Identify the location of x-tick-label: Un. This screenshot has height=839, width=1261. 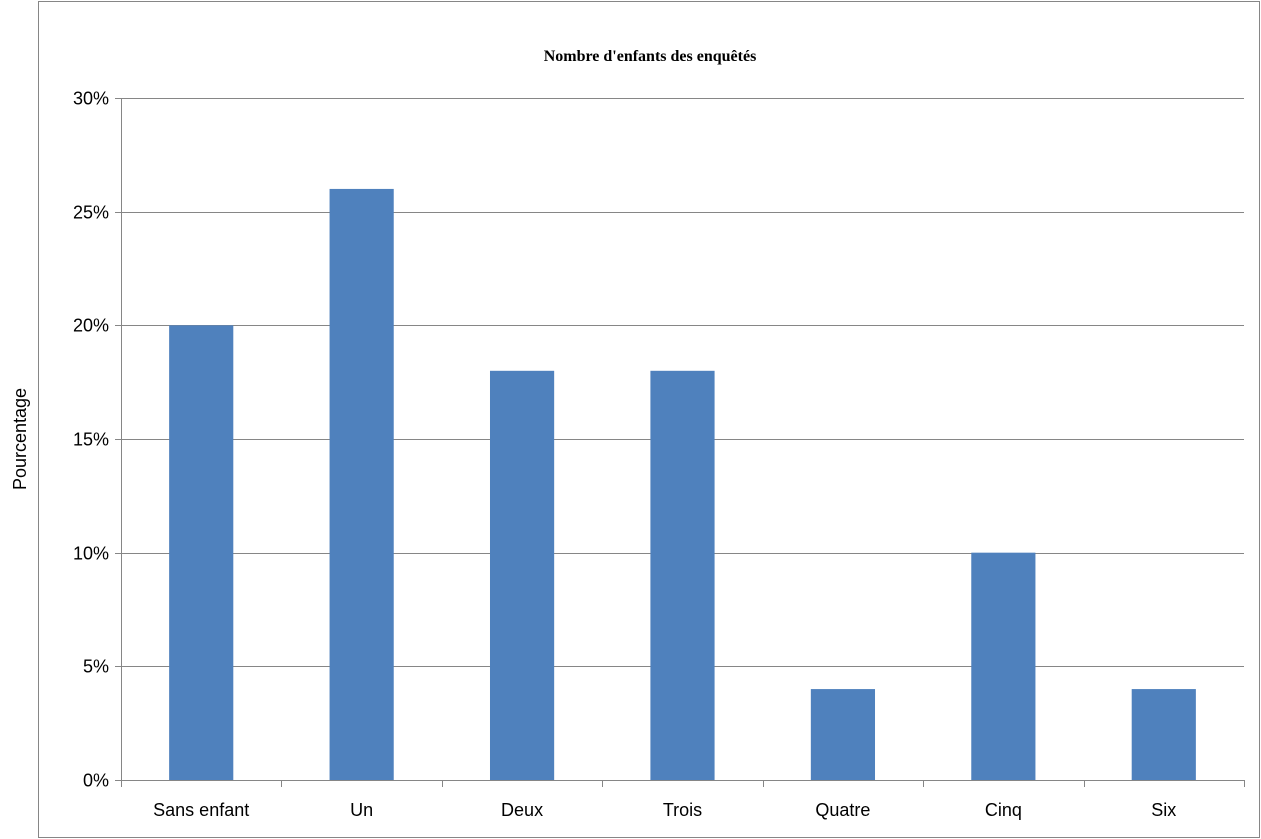
(361, 810).